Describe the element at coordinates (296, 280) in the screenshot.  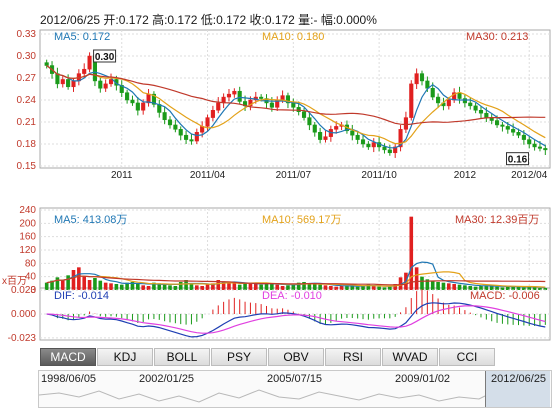
I see `volume-ma30-line` at that location.